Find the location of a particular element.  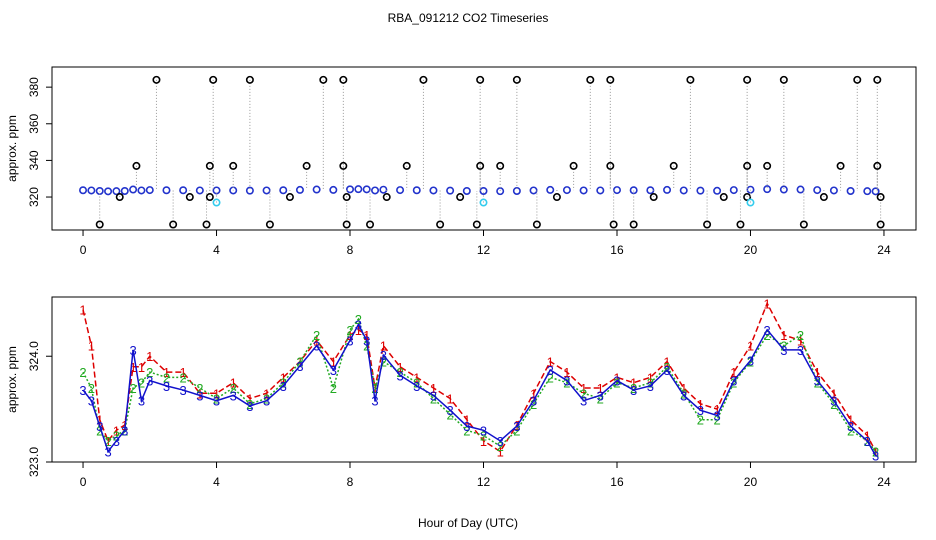

x-tick-label: 16 is located at coordinates (617, 482).